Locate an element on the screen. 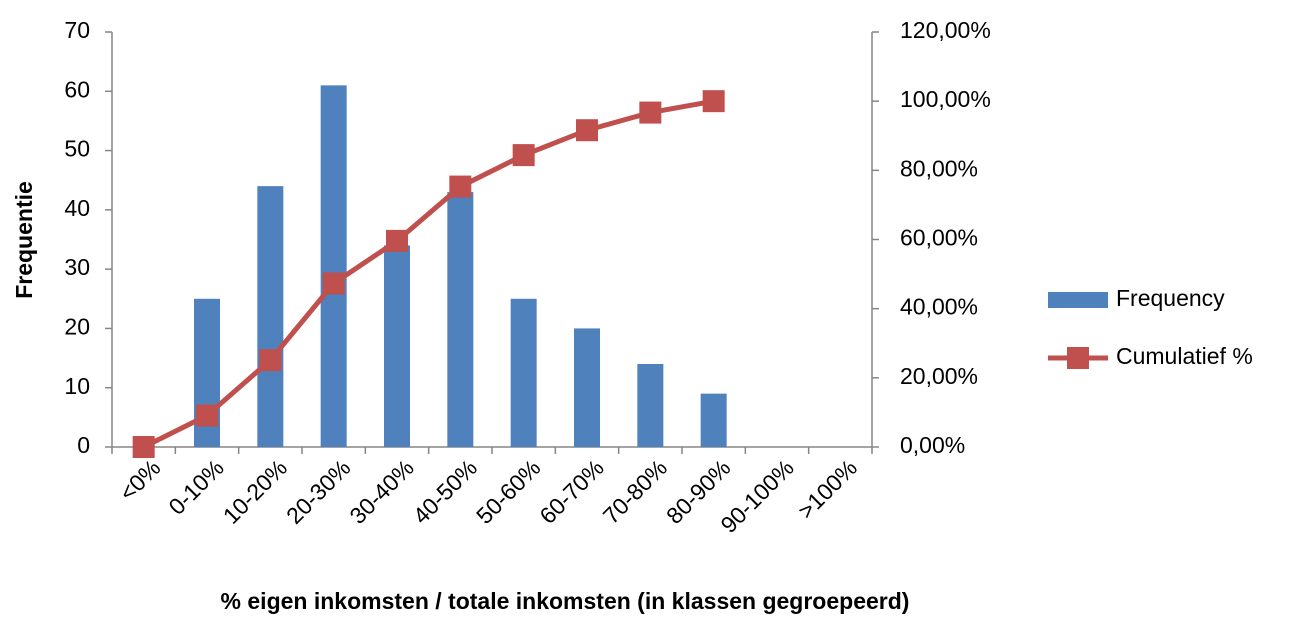  legend-label: Cumulatief % is located at coordinates (1184, 356).